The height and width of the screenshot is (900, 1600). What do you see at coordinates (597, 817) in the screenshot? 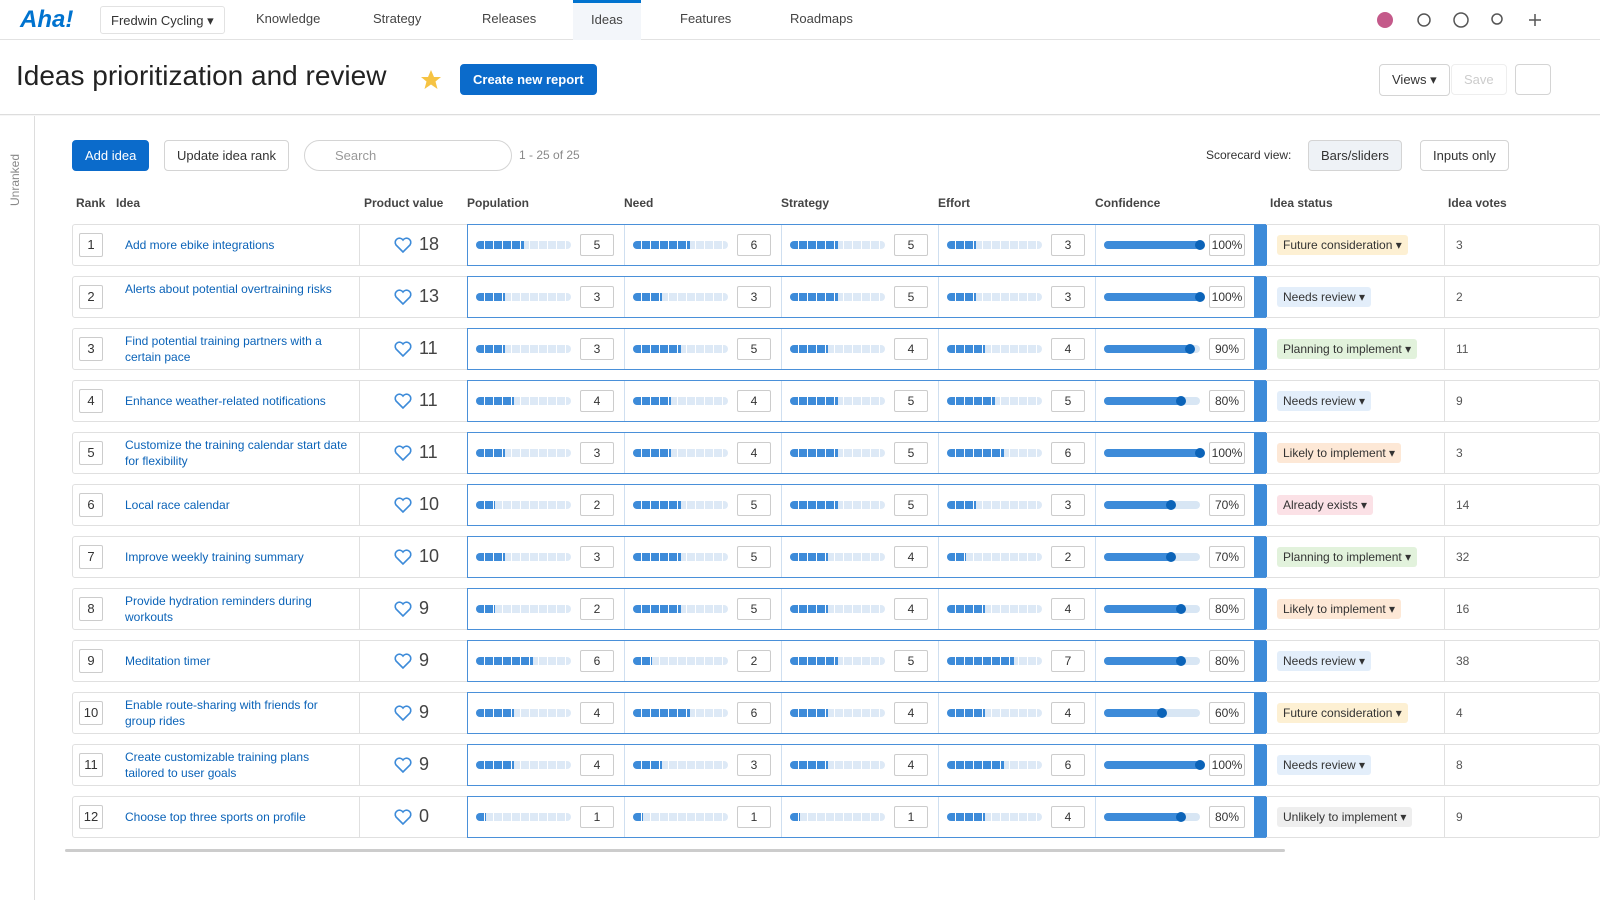
I see `score-input: 1` at bounding box center [597, 817].